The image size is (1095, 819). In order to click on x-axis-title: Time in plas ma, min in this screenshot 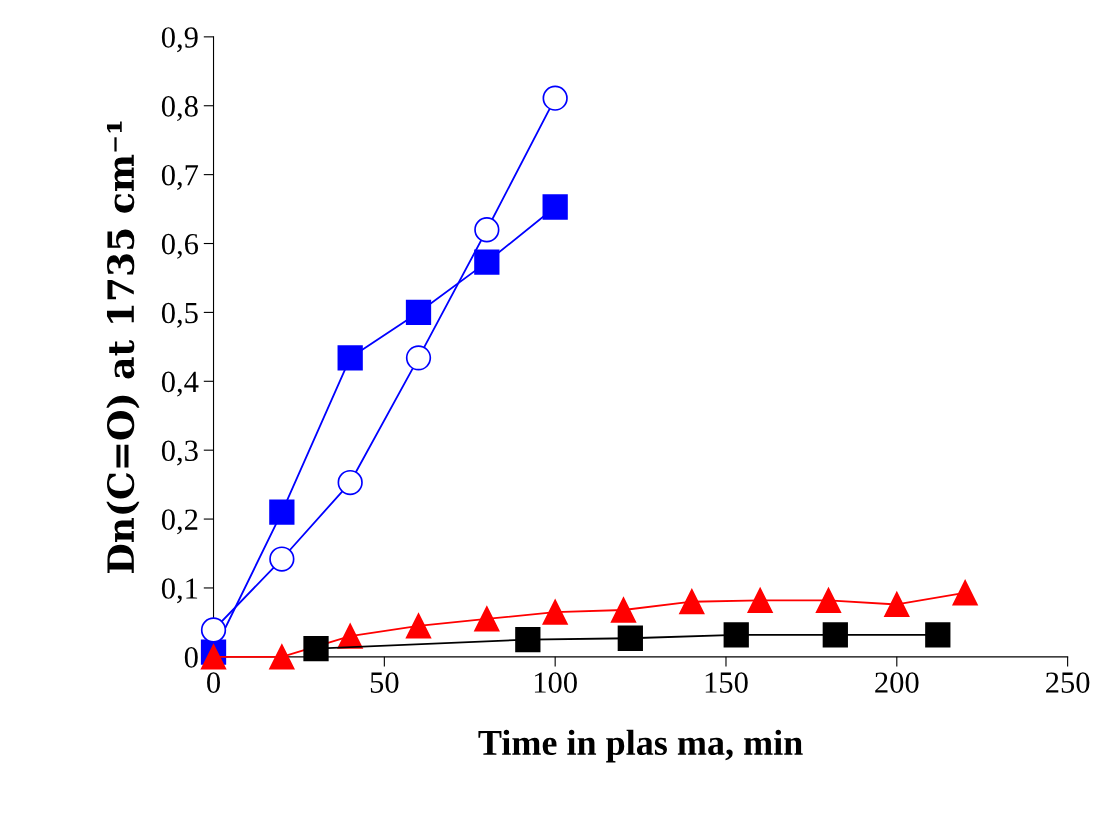, I will do `click(640, 746)`.